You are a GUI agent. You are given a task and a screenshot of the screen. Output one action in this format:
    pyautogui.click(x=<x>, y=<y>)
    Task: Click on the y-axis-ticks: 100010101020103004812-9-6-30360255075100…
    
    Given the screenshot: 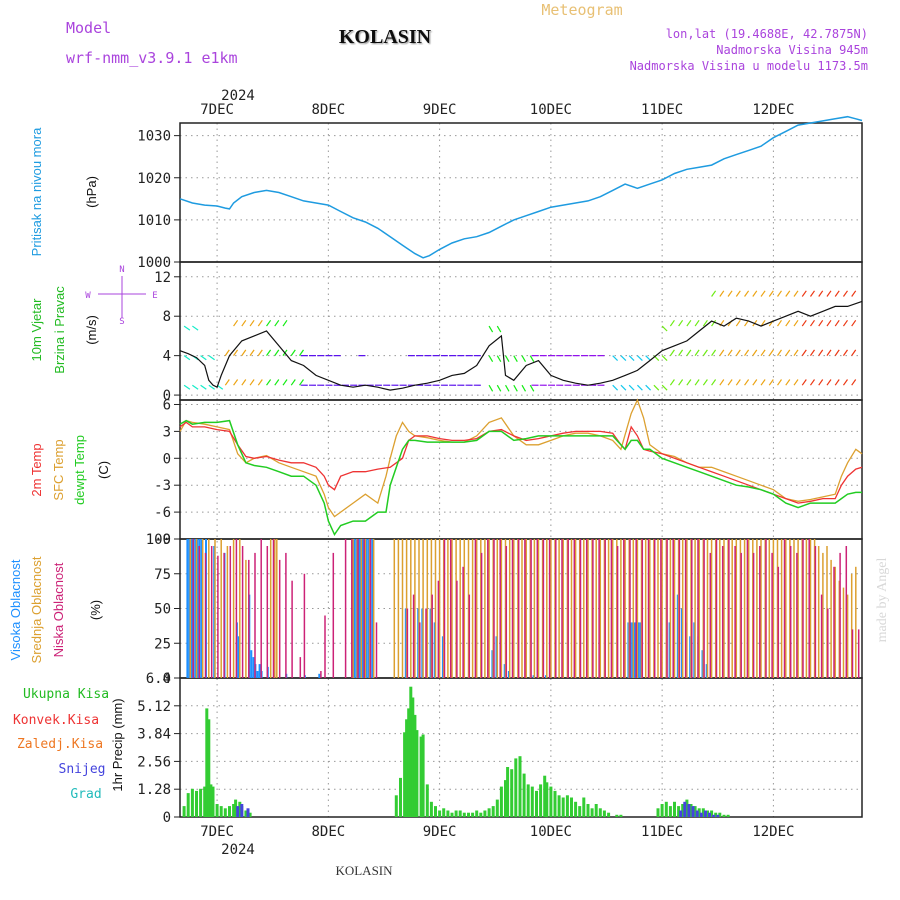 What is the action you would take?
    pyautogui.click(x=158, y=477)
    